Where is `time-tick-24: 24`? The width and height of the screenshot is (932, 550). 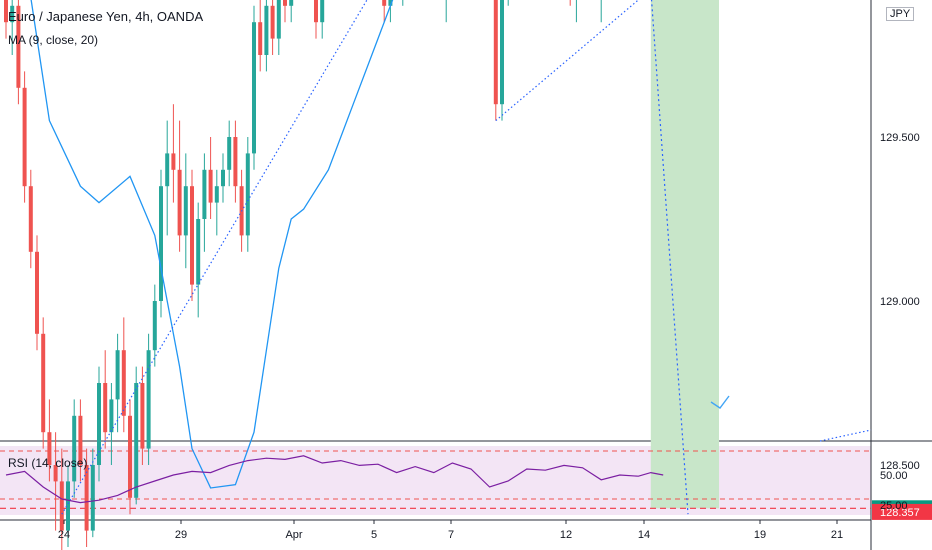 time-tick-24: 24 is located at coordinates (64, 535).